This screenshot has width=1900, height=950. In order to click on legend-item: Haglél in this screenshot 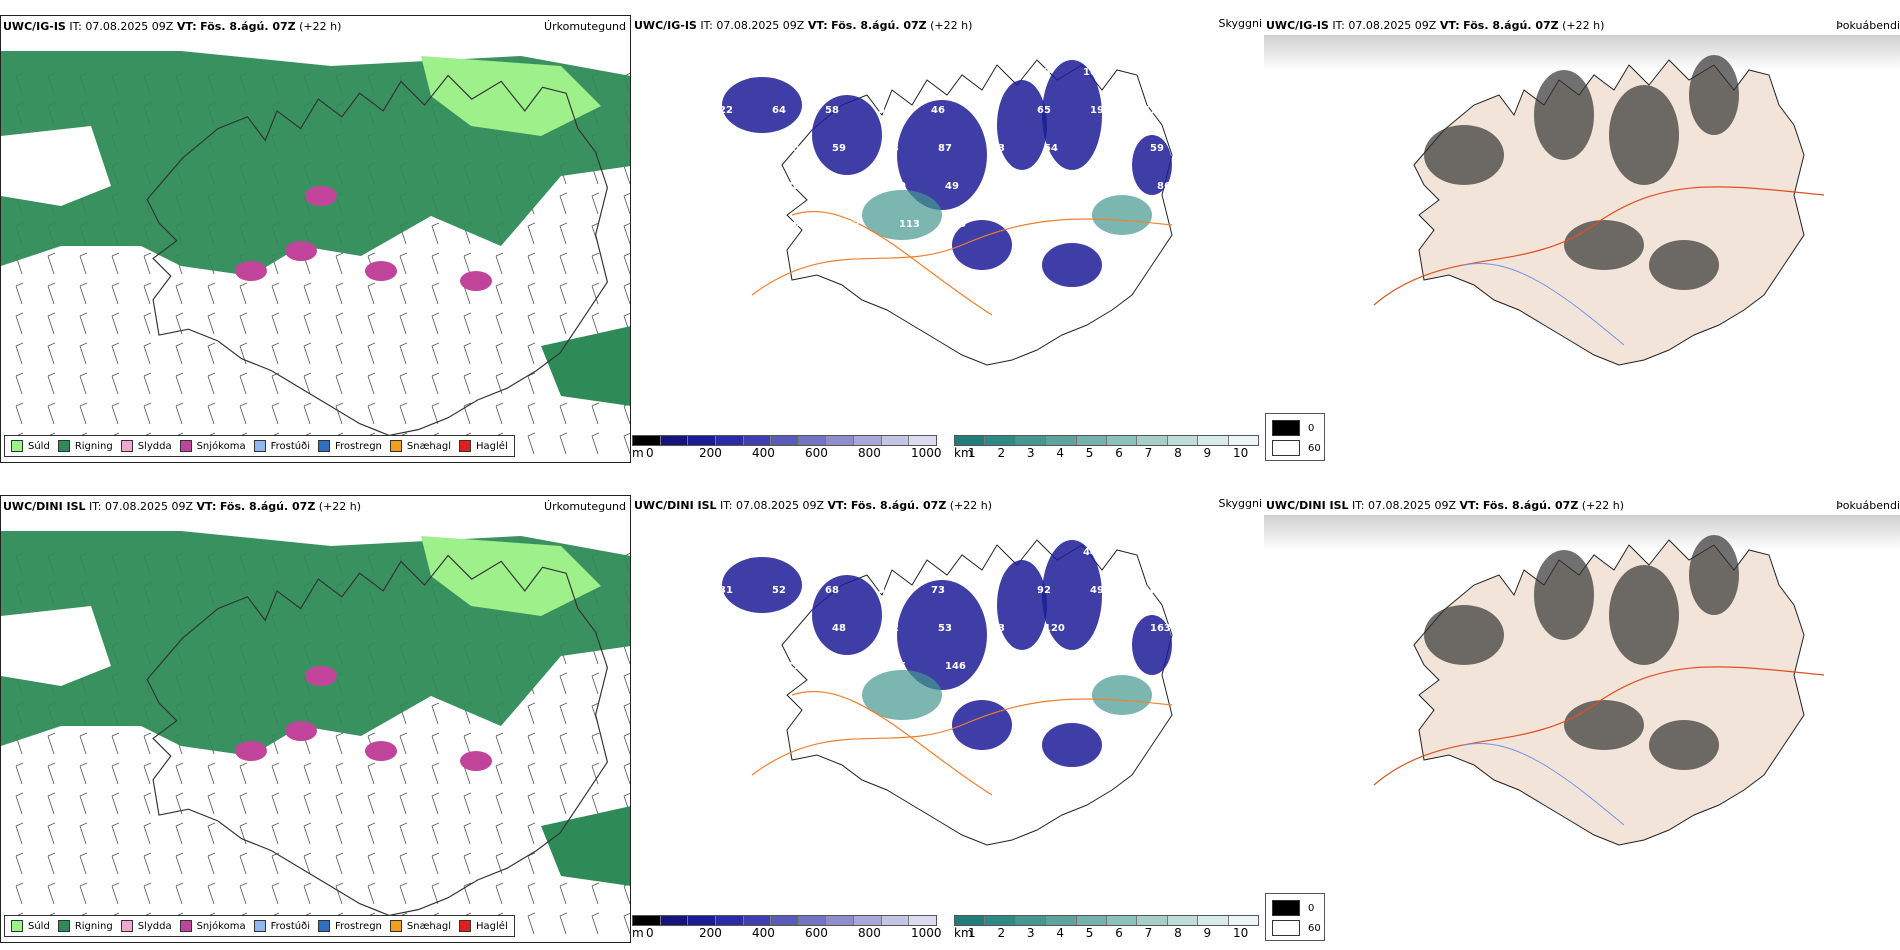, I will do `click(483, 446)`.